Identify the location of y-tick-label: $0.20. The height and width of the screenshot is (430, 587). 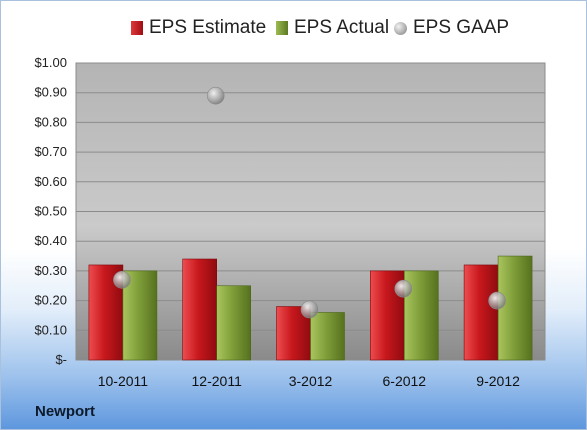
(50, 300).